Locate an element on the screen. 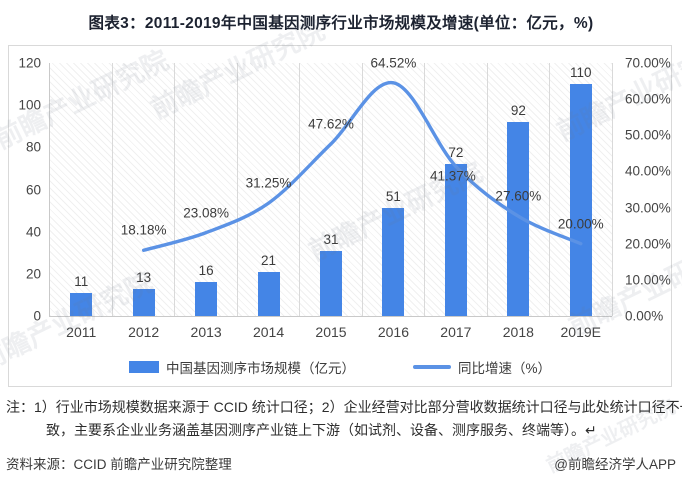 Image resolution: width=682 pixels, height=483 pixels. right-axis-tick: 50.00% is located at coordinates (648, 135).